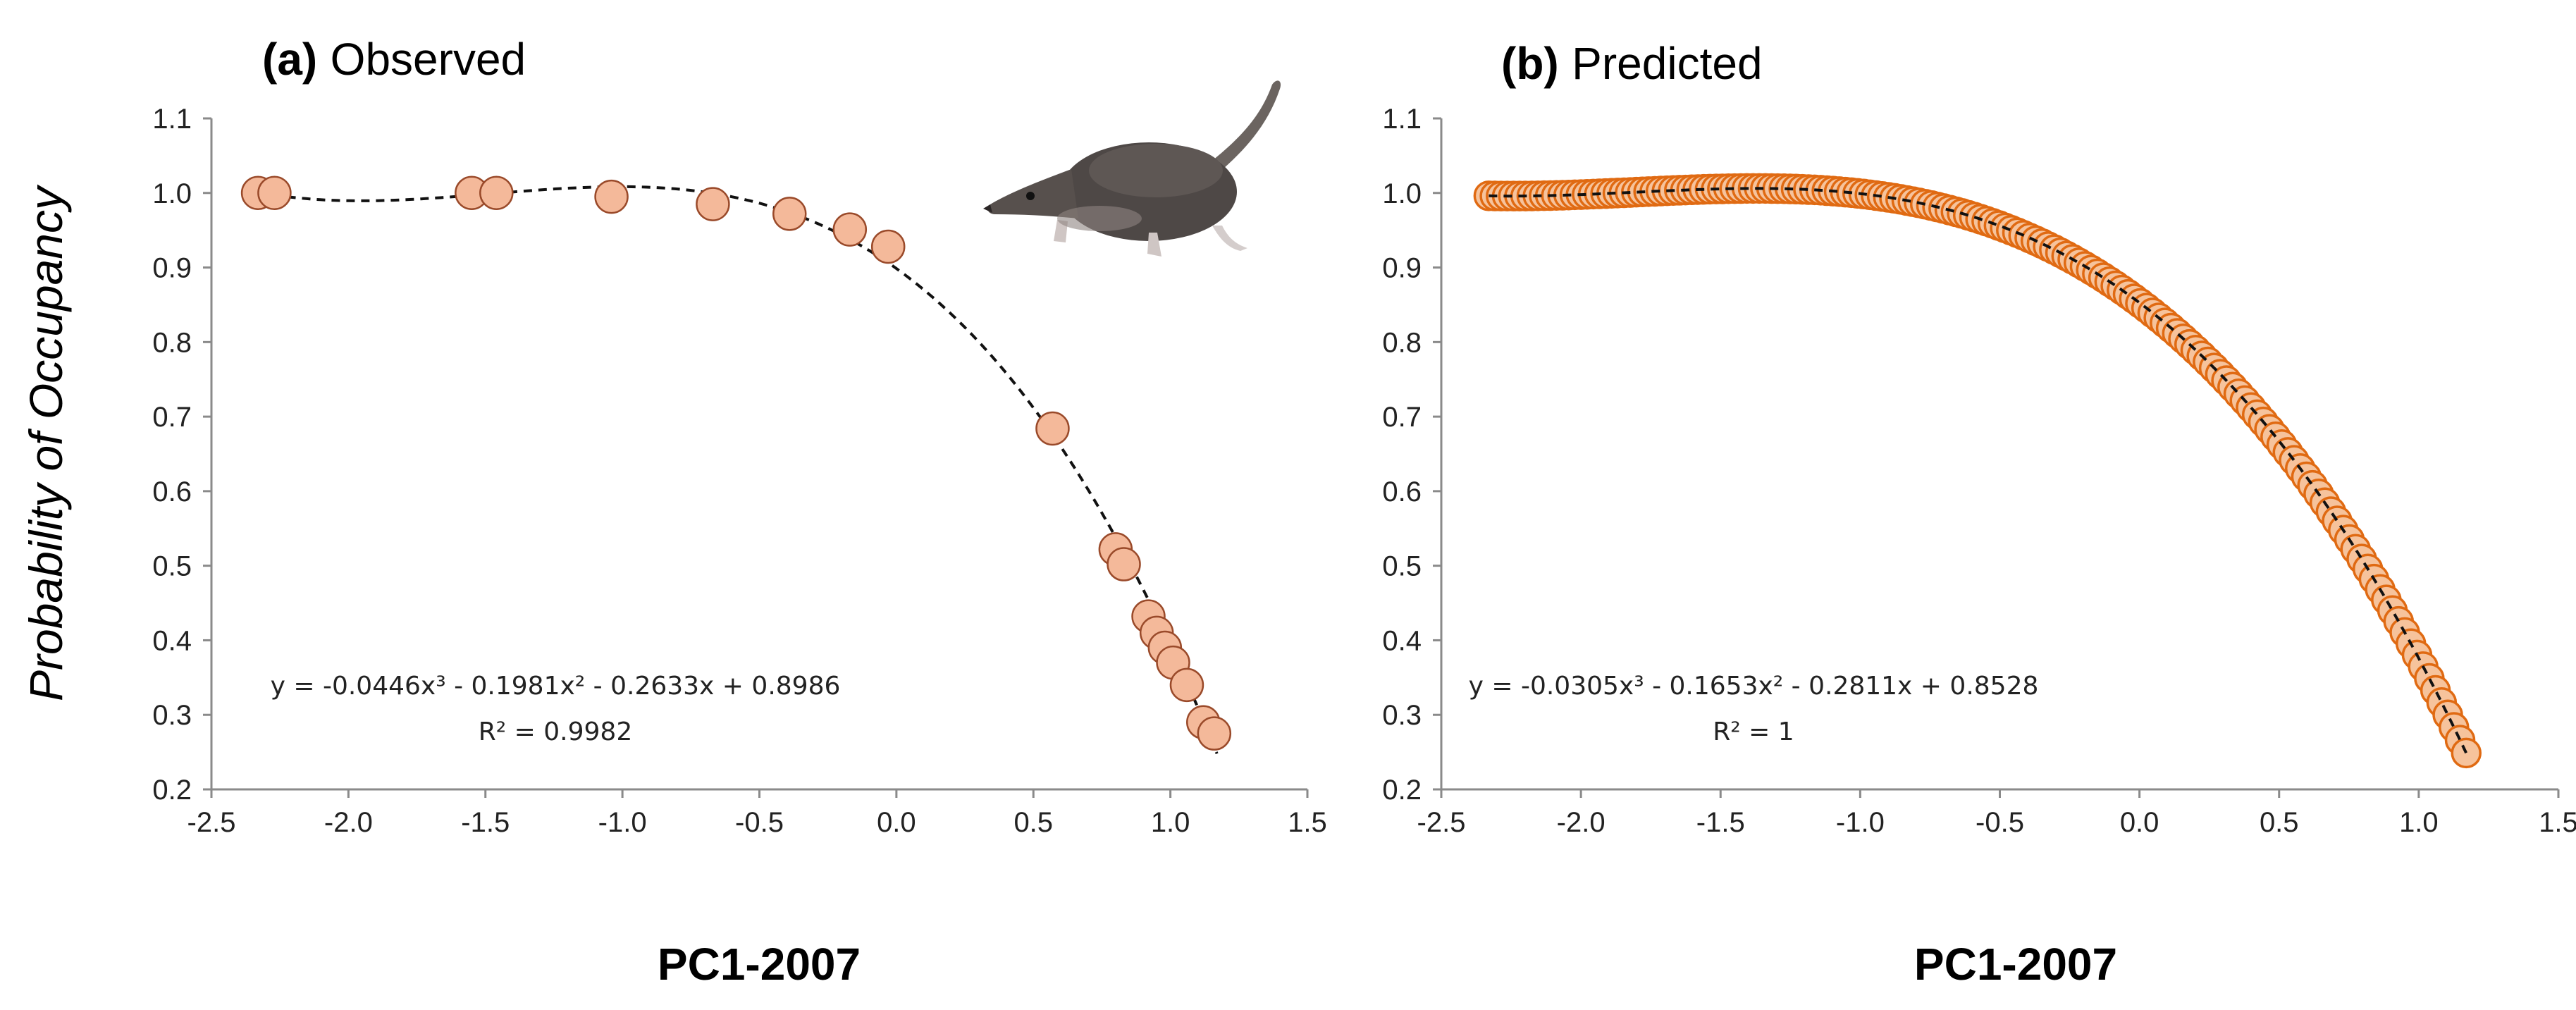 The width and height of the screenshot is (2576, 1010). What do you see at coordinates (289, 59) in the screenshot?
I see `panel-letter: (a)` at bounding box center [289, 59].